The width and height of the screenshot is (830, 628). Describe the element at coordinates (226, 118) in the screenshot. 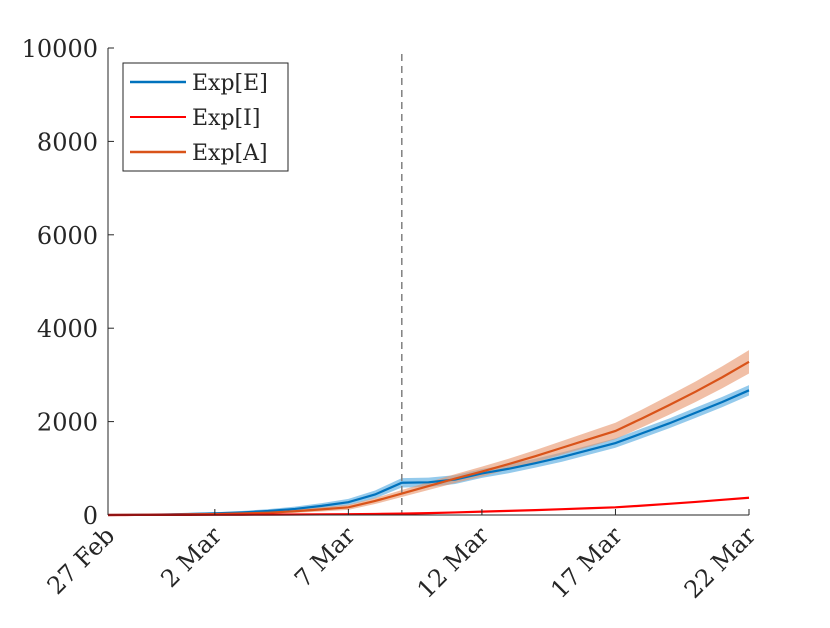

I see `legend-label-i: Exp[I]` at that location.